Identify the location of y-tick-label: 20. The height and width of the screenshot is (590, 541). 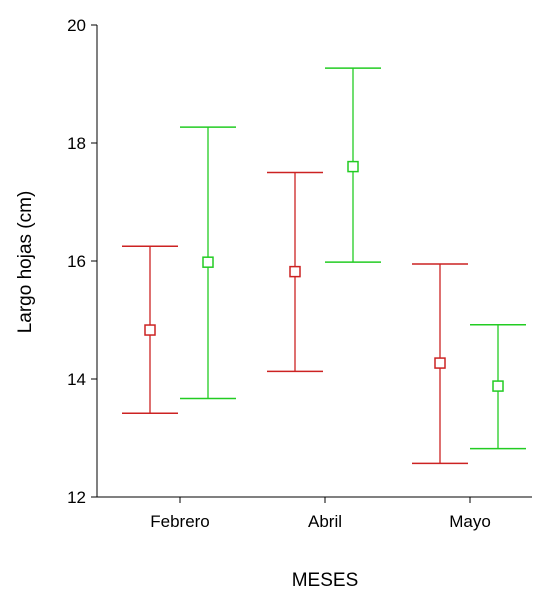
(76, 25).